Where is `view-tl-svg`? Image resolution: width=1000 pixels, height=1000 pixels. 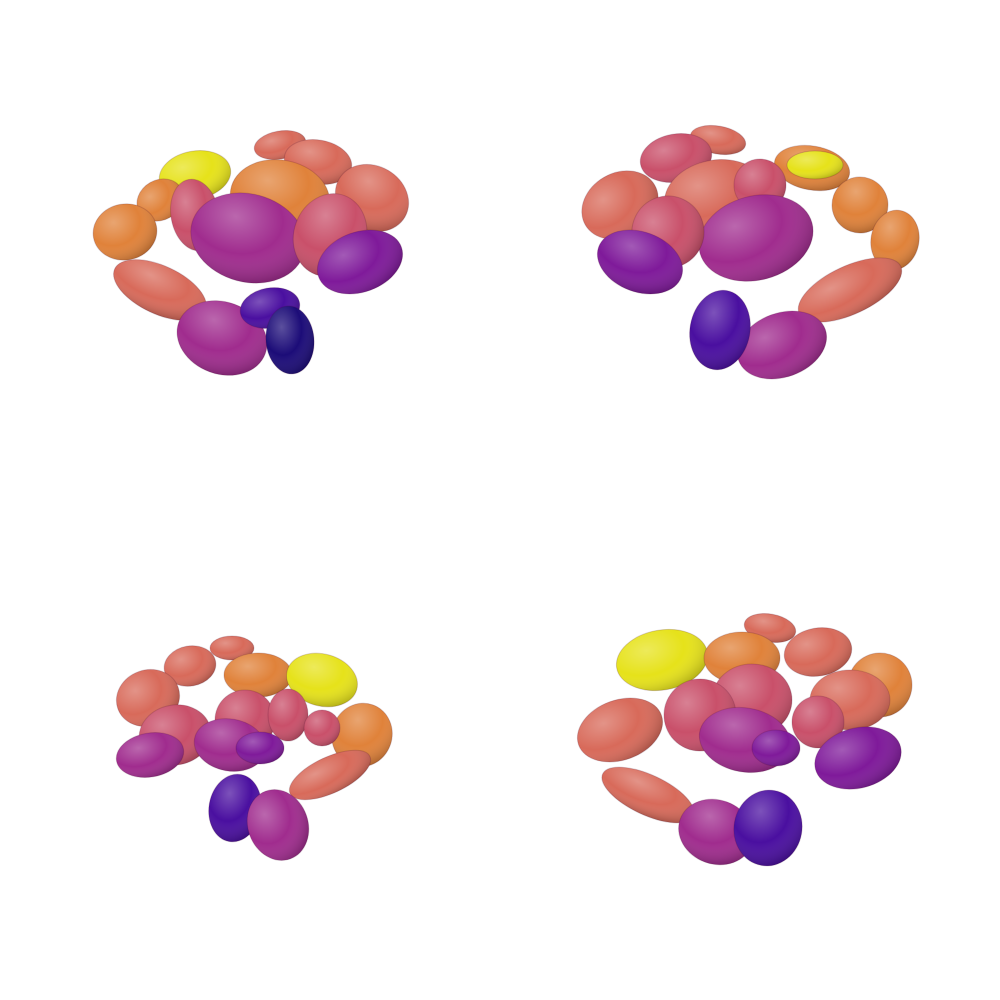
view-tl-svg is located at coordinates (251, 252).